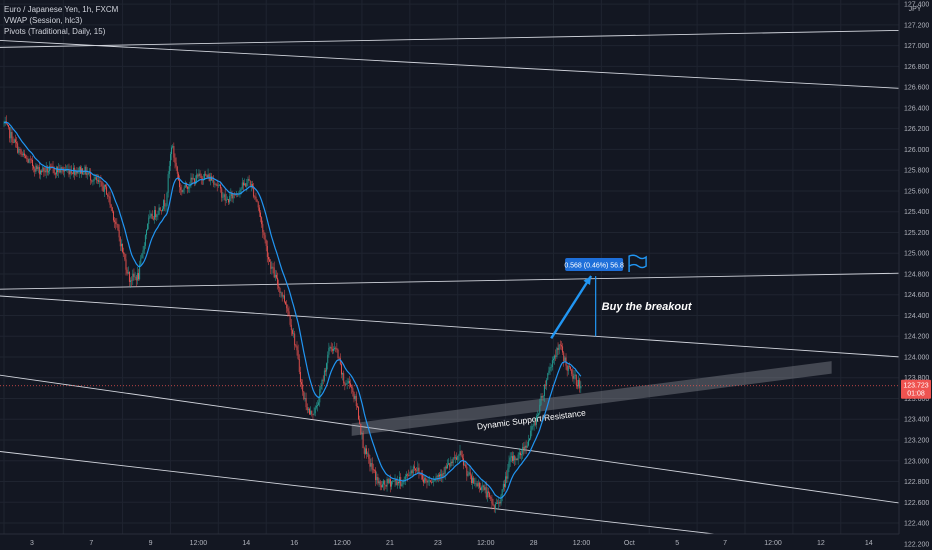 The width and height of the screenshot is (932, 550). Describe the element at coordinates (916, 129) in the screenshot. I see `y-tick-label: 126.200` at that location.